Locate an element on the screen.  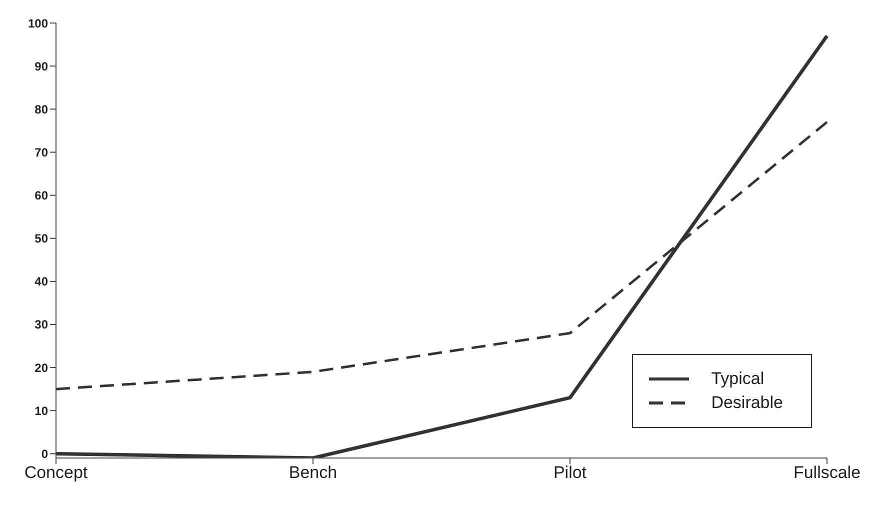
legend-label: Desirable is located at coordinates (747, 403).